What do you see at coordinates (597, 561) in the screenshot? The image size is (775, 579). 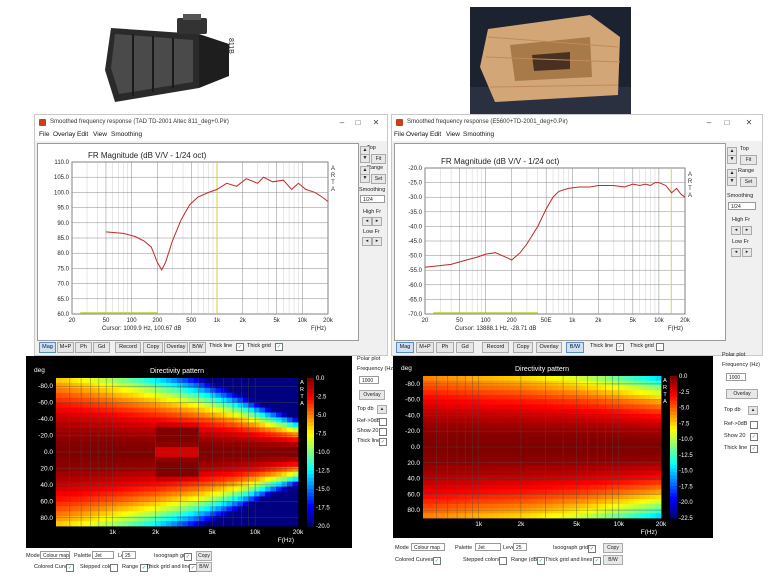 I see `thick-grid-lines-checkbox: ✓` at bounding box center [597, 561].